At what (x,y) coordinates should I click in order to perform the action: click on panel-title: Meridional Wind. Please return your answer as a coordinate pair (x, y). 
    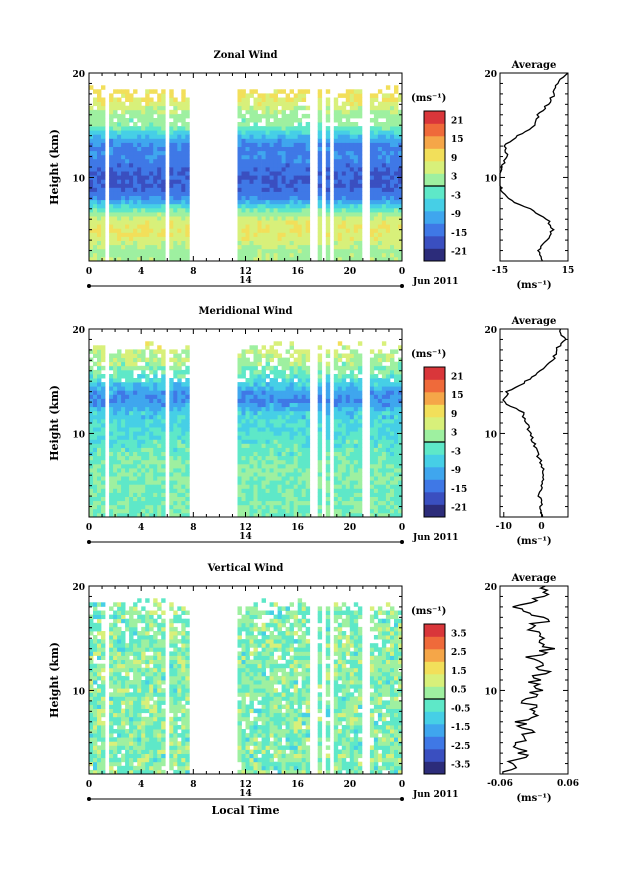
    Looking at the image, I should click on (245, 311).